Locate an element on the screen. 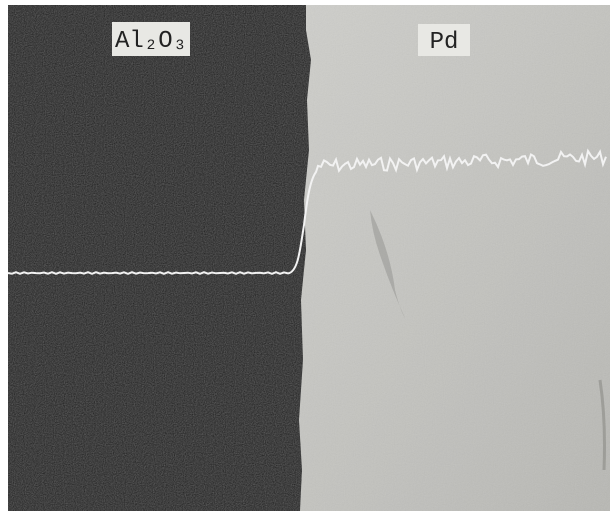 The width and height of the screenshot is (616, 517). material-label: Pd is located at coordinates (444, 42).